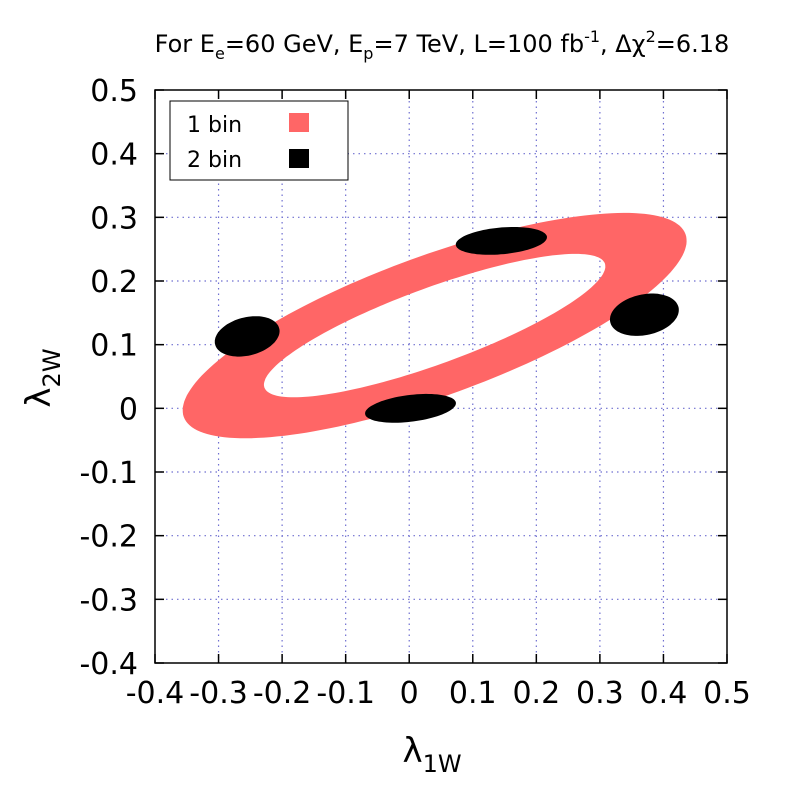 This screenshot has height=800, width=800. I want to click on x-tick-label: -0.1, so click(345, 693).